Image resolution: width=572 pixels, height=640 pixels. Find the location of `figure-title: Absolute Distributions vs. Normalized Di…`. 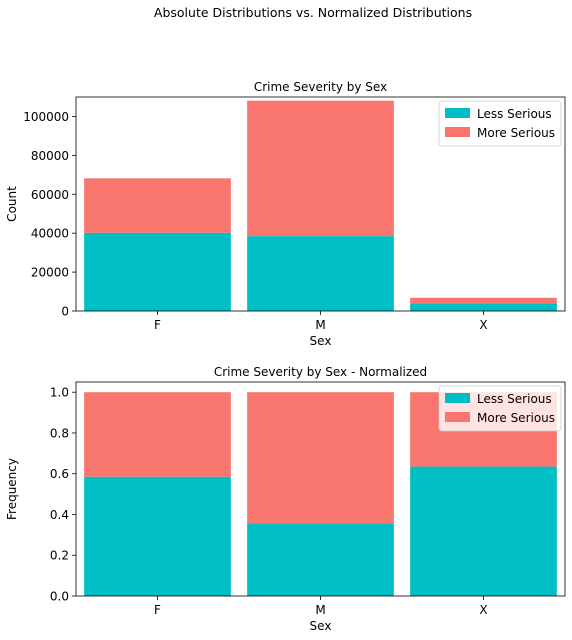

figure-title: Absolute Distributions vs. Normalized Di… is located at coordinates (313, 12).